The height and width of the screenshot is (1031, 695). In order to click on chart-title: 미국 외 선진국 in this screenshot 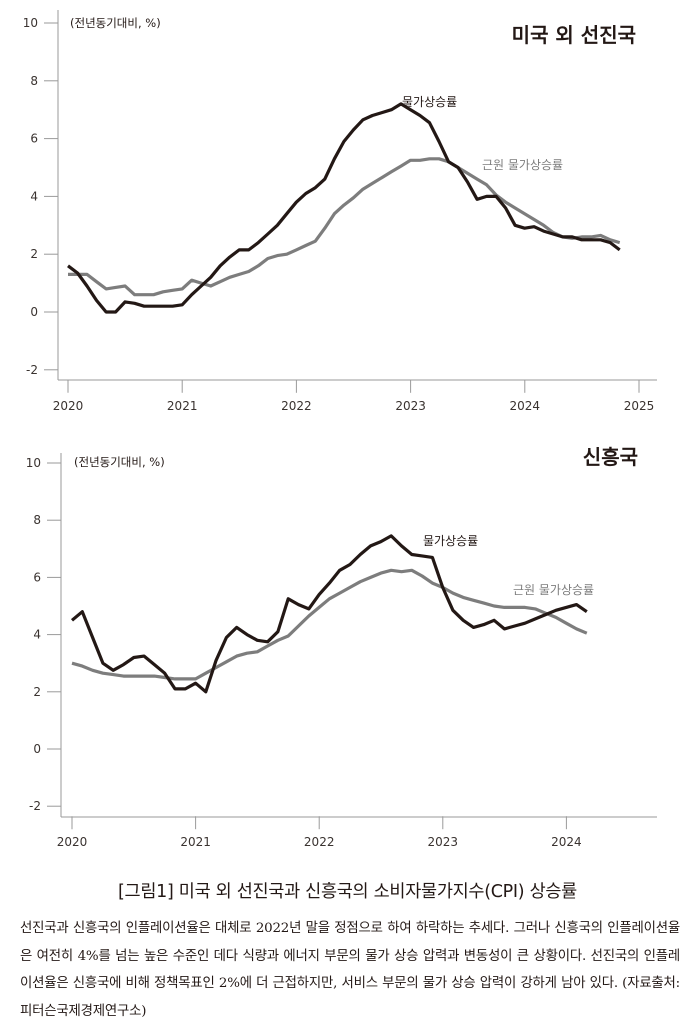, I will do `click(574, 35)`.